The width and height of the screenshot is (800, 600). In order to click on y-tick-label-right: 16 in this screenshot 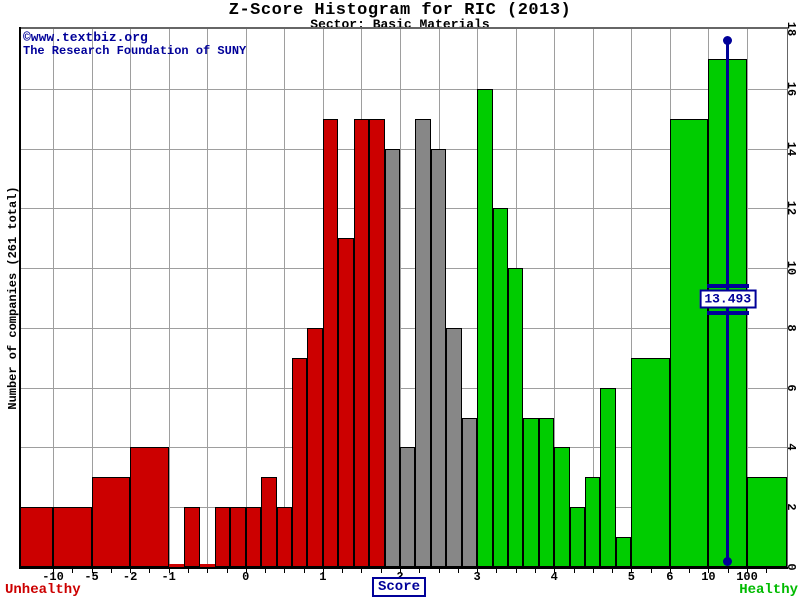, I will do `click(791, 88)`.